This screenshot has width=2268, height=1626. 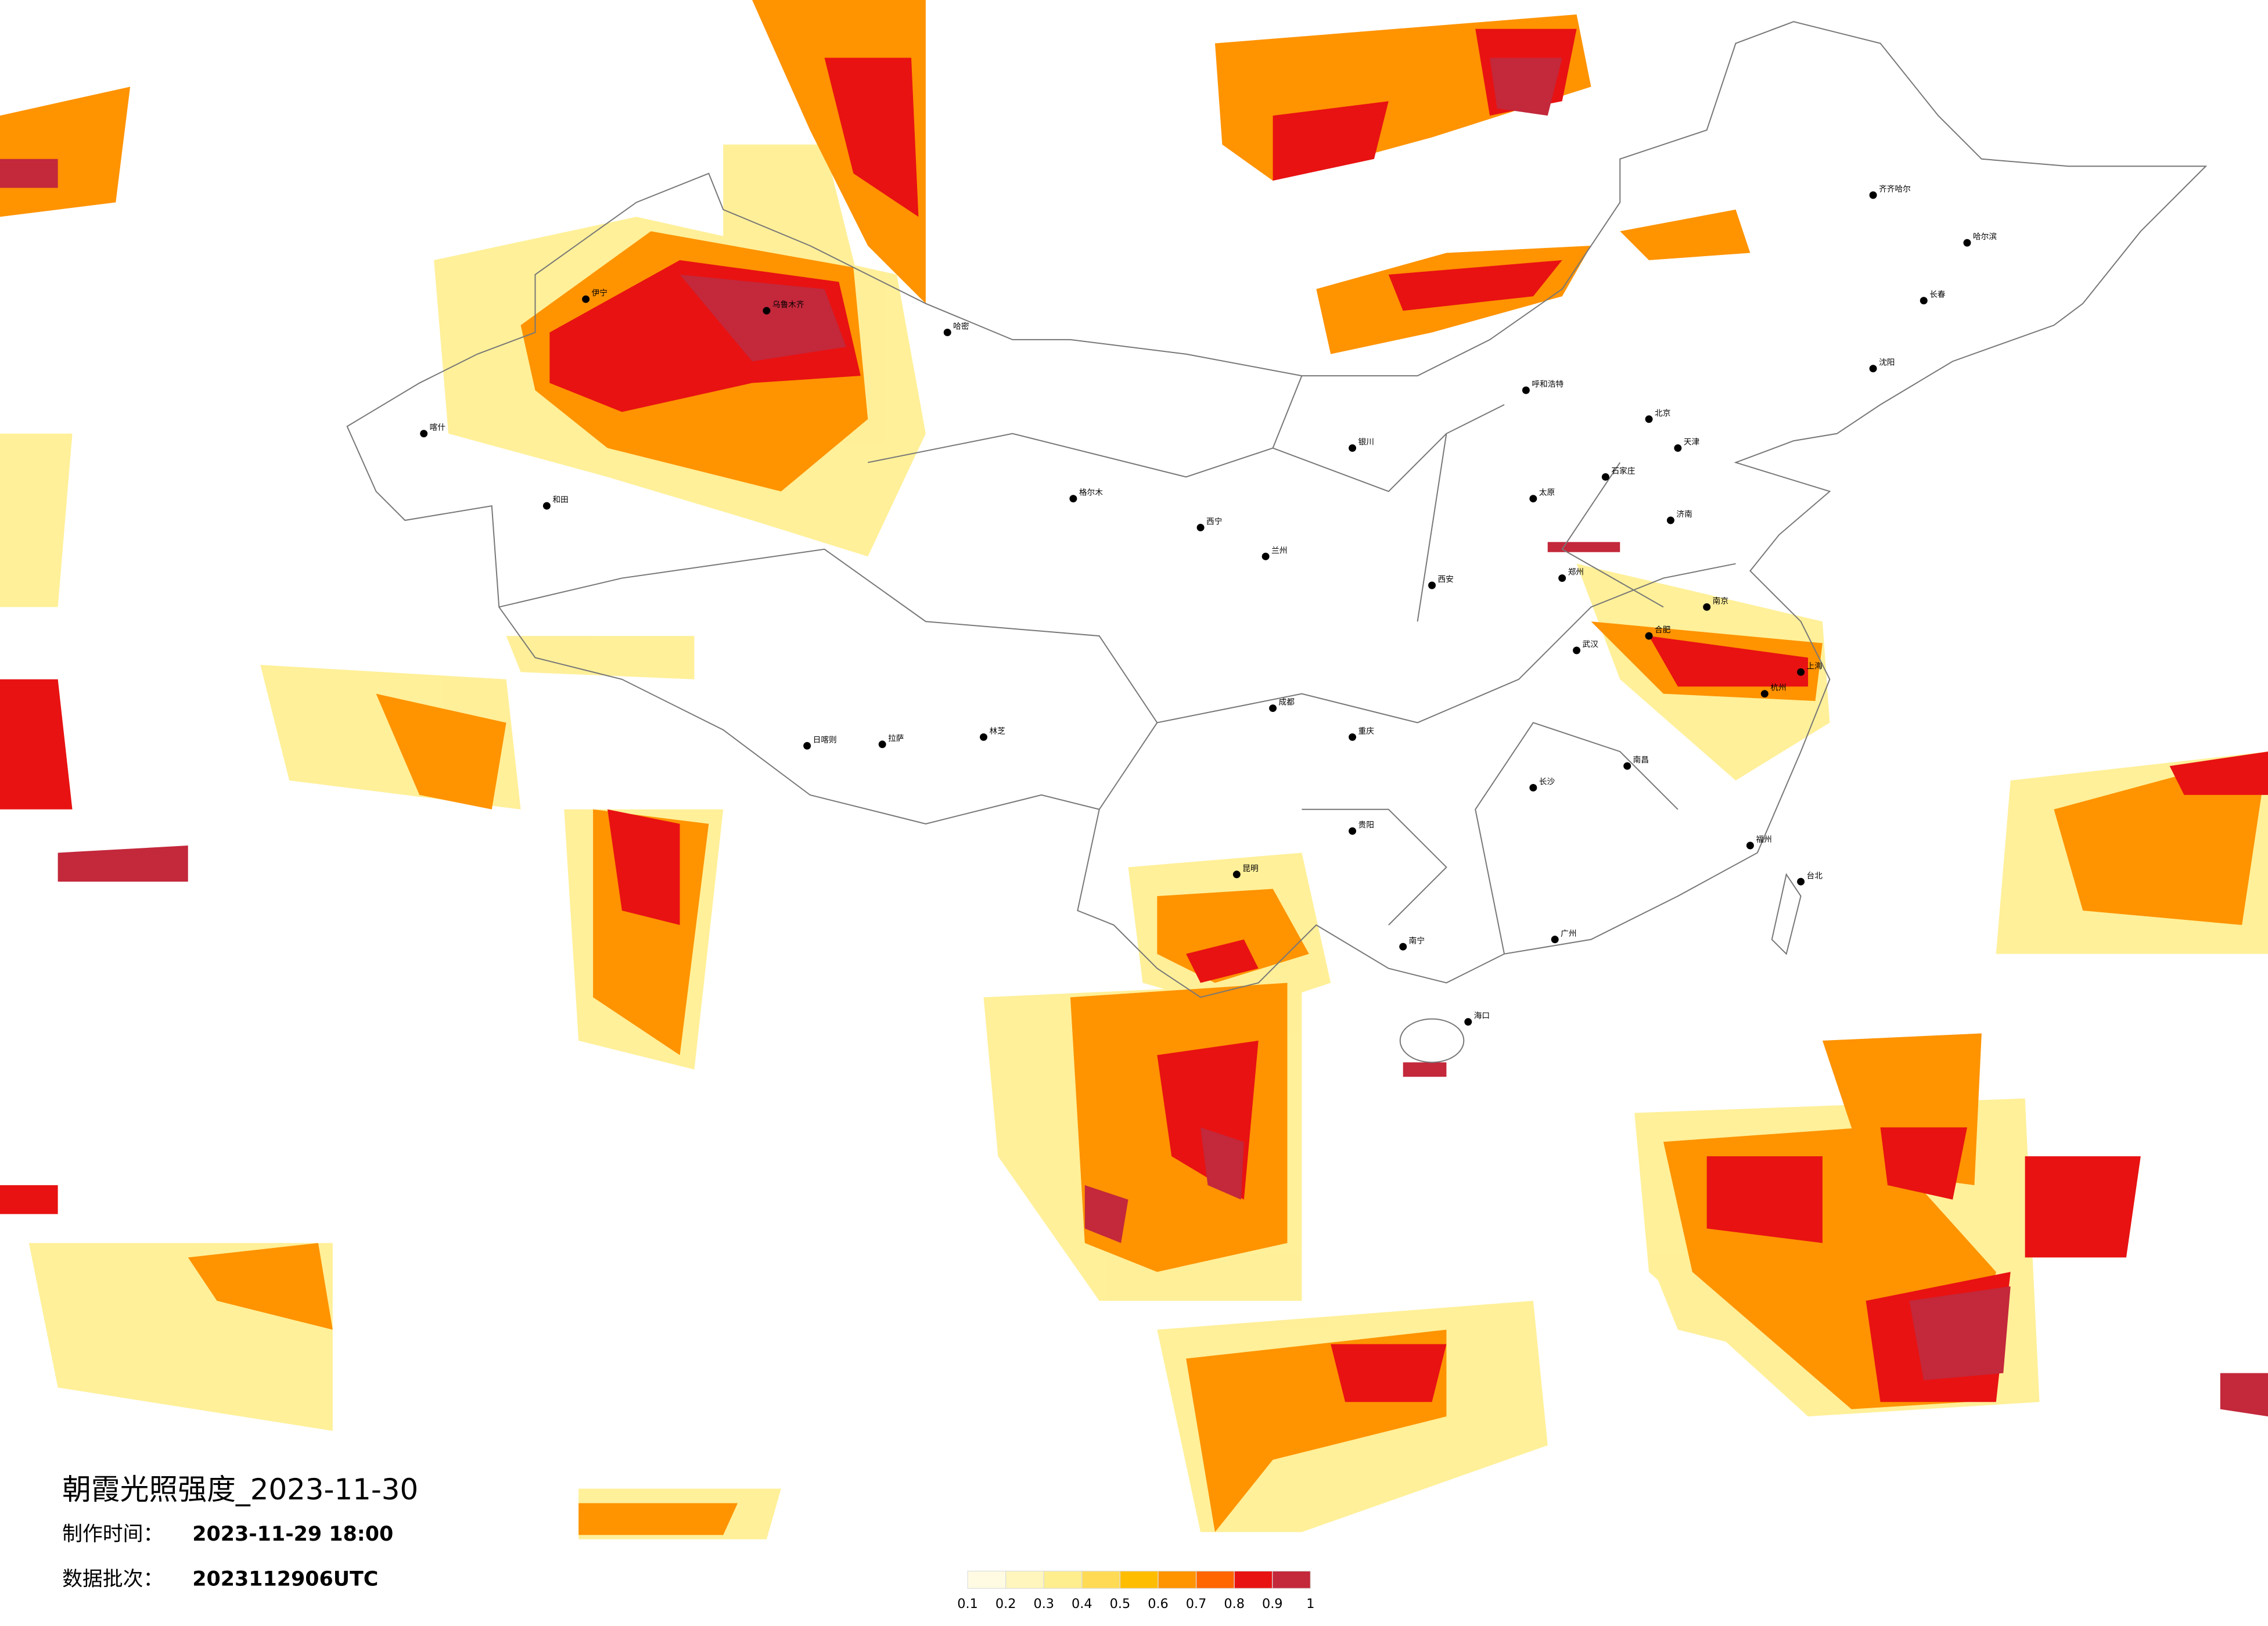 What do you see at coordinates (825, 739) in the screenshot?
I see `city-label: 日喀则` at bounding box center [825, 739].